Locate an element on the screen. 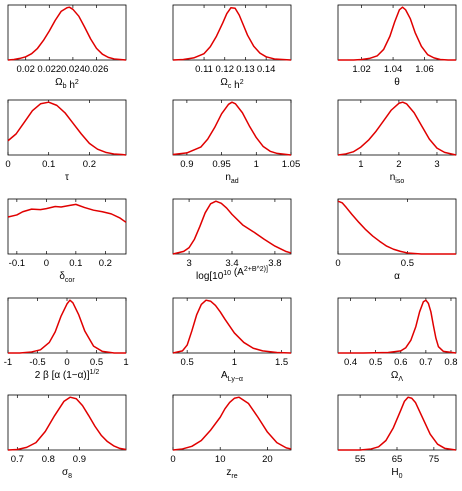 This screenshot has width=462, height=491. axis-label: σ8 is located at coordinates (67, 473).